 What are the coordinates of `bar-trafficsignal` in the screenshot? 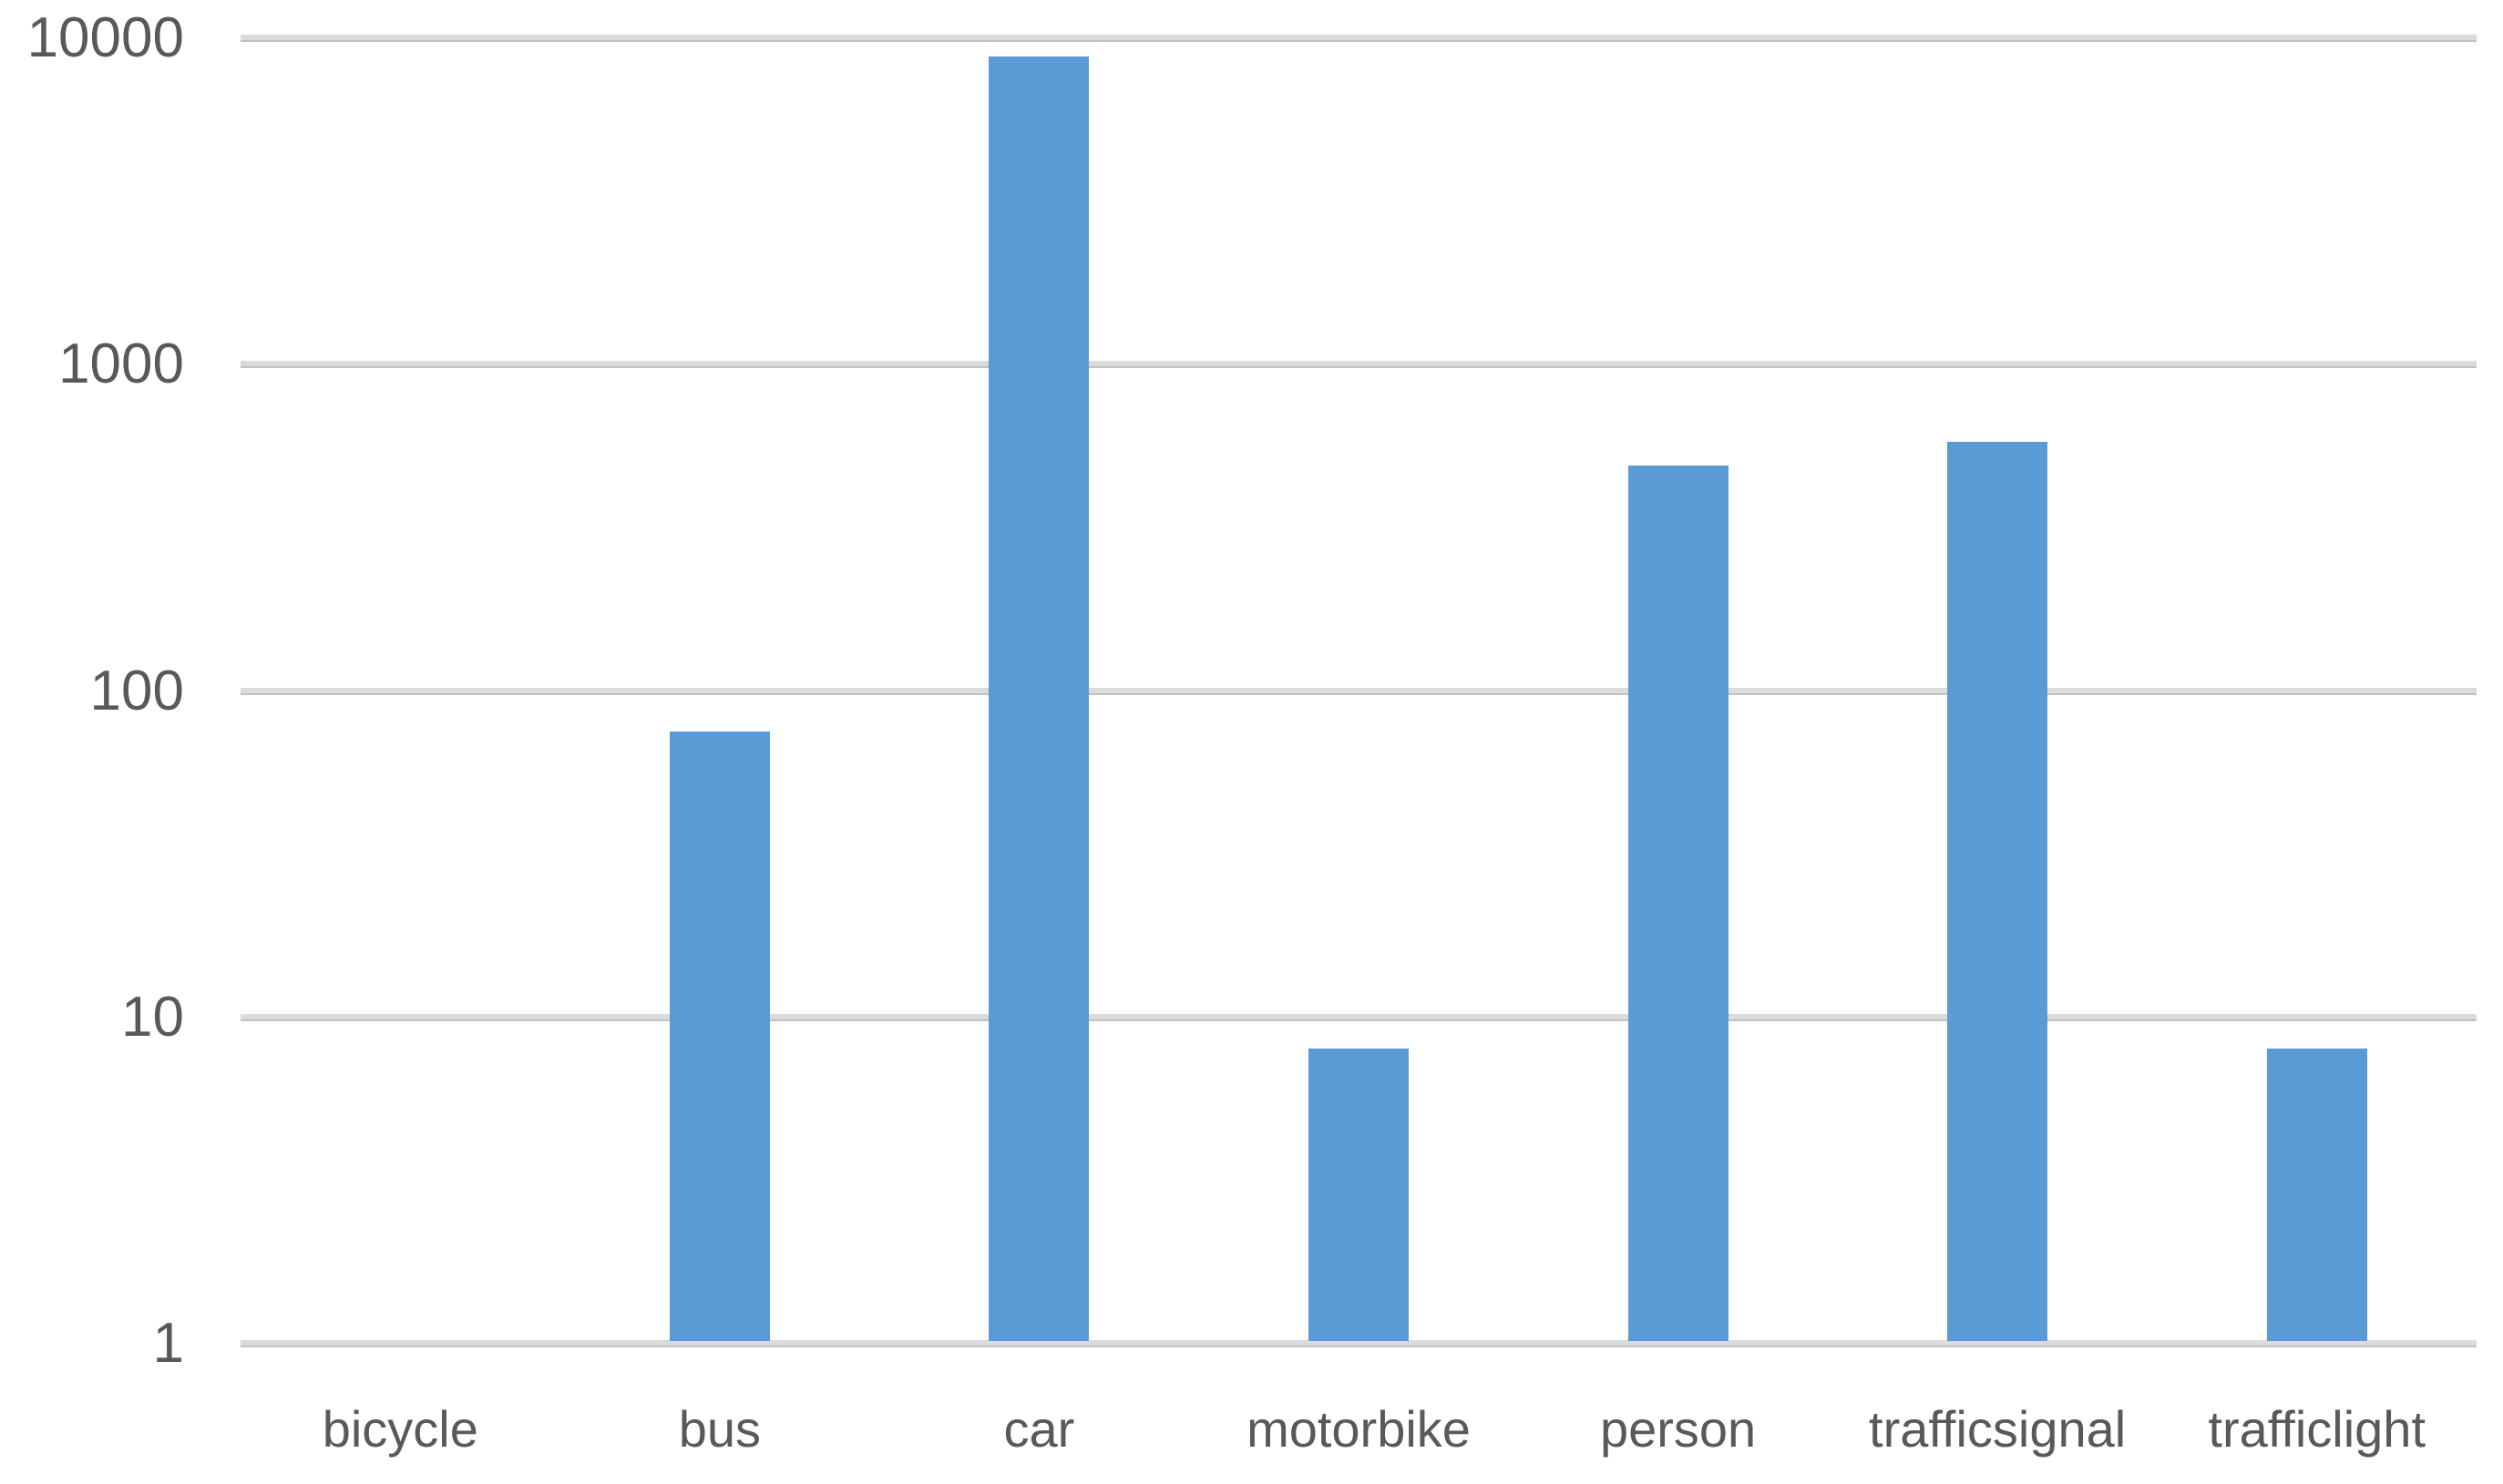 It's located at (1997, 891).